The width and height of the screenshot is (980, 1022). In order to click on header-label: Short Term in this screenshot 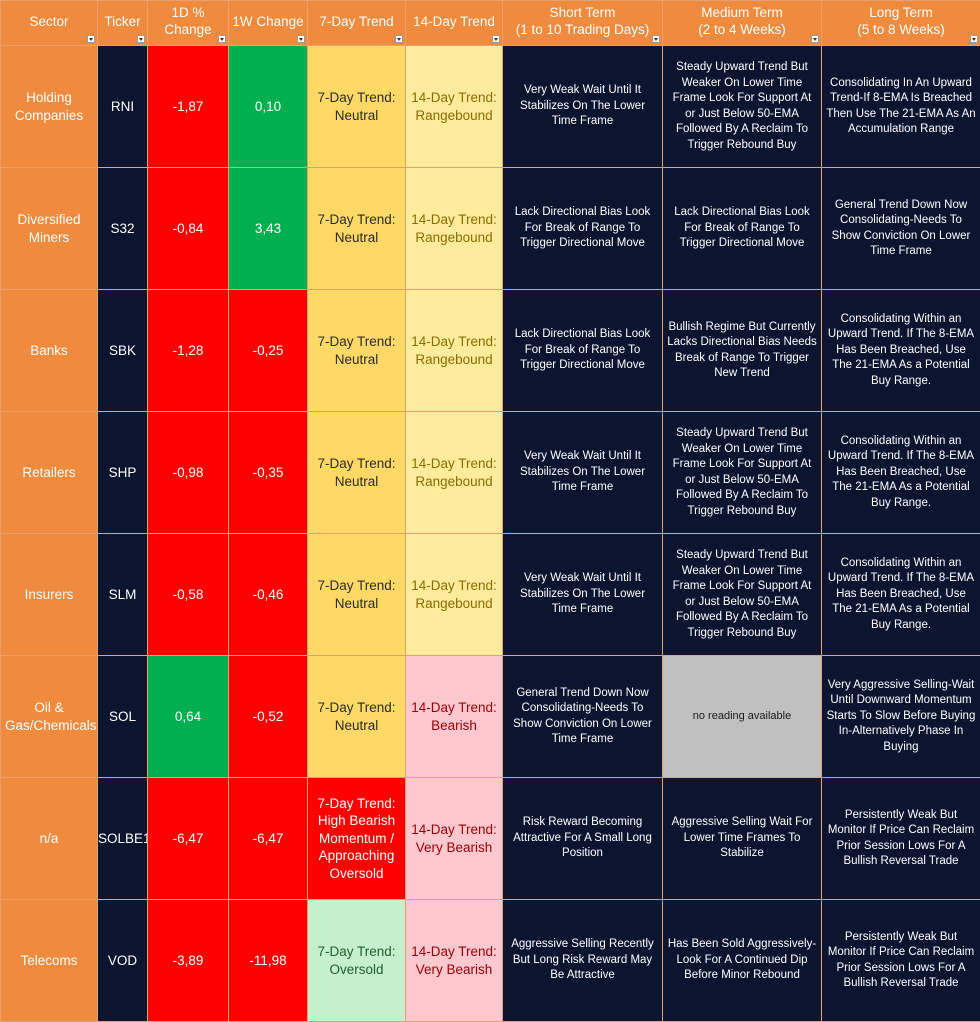, I will do `click(583, 12)`.